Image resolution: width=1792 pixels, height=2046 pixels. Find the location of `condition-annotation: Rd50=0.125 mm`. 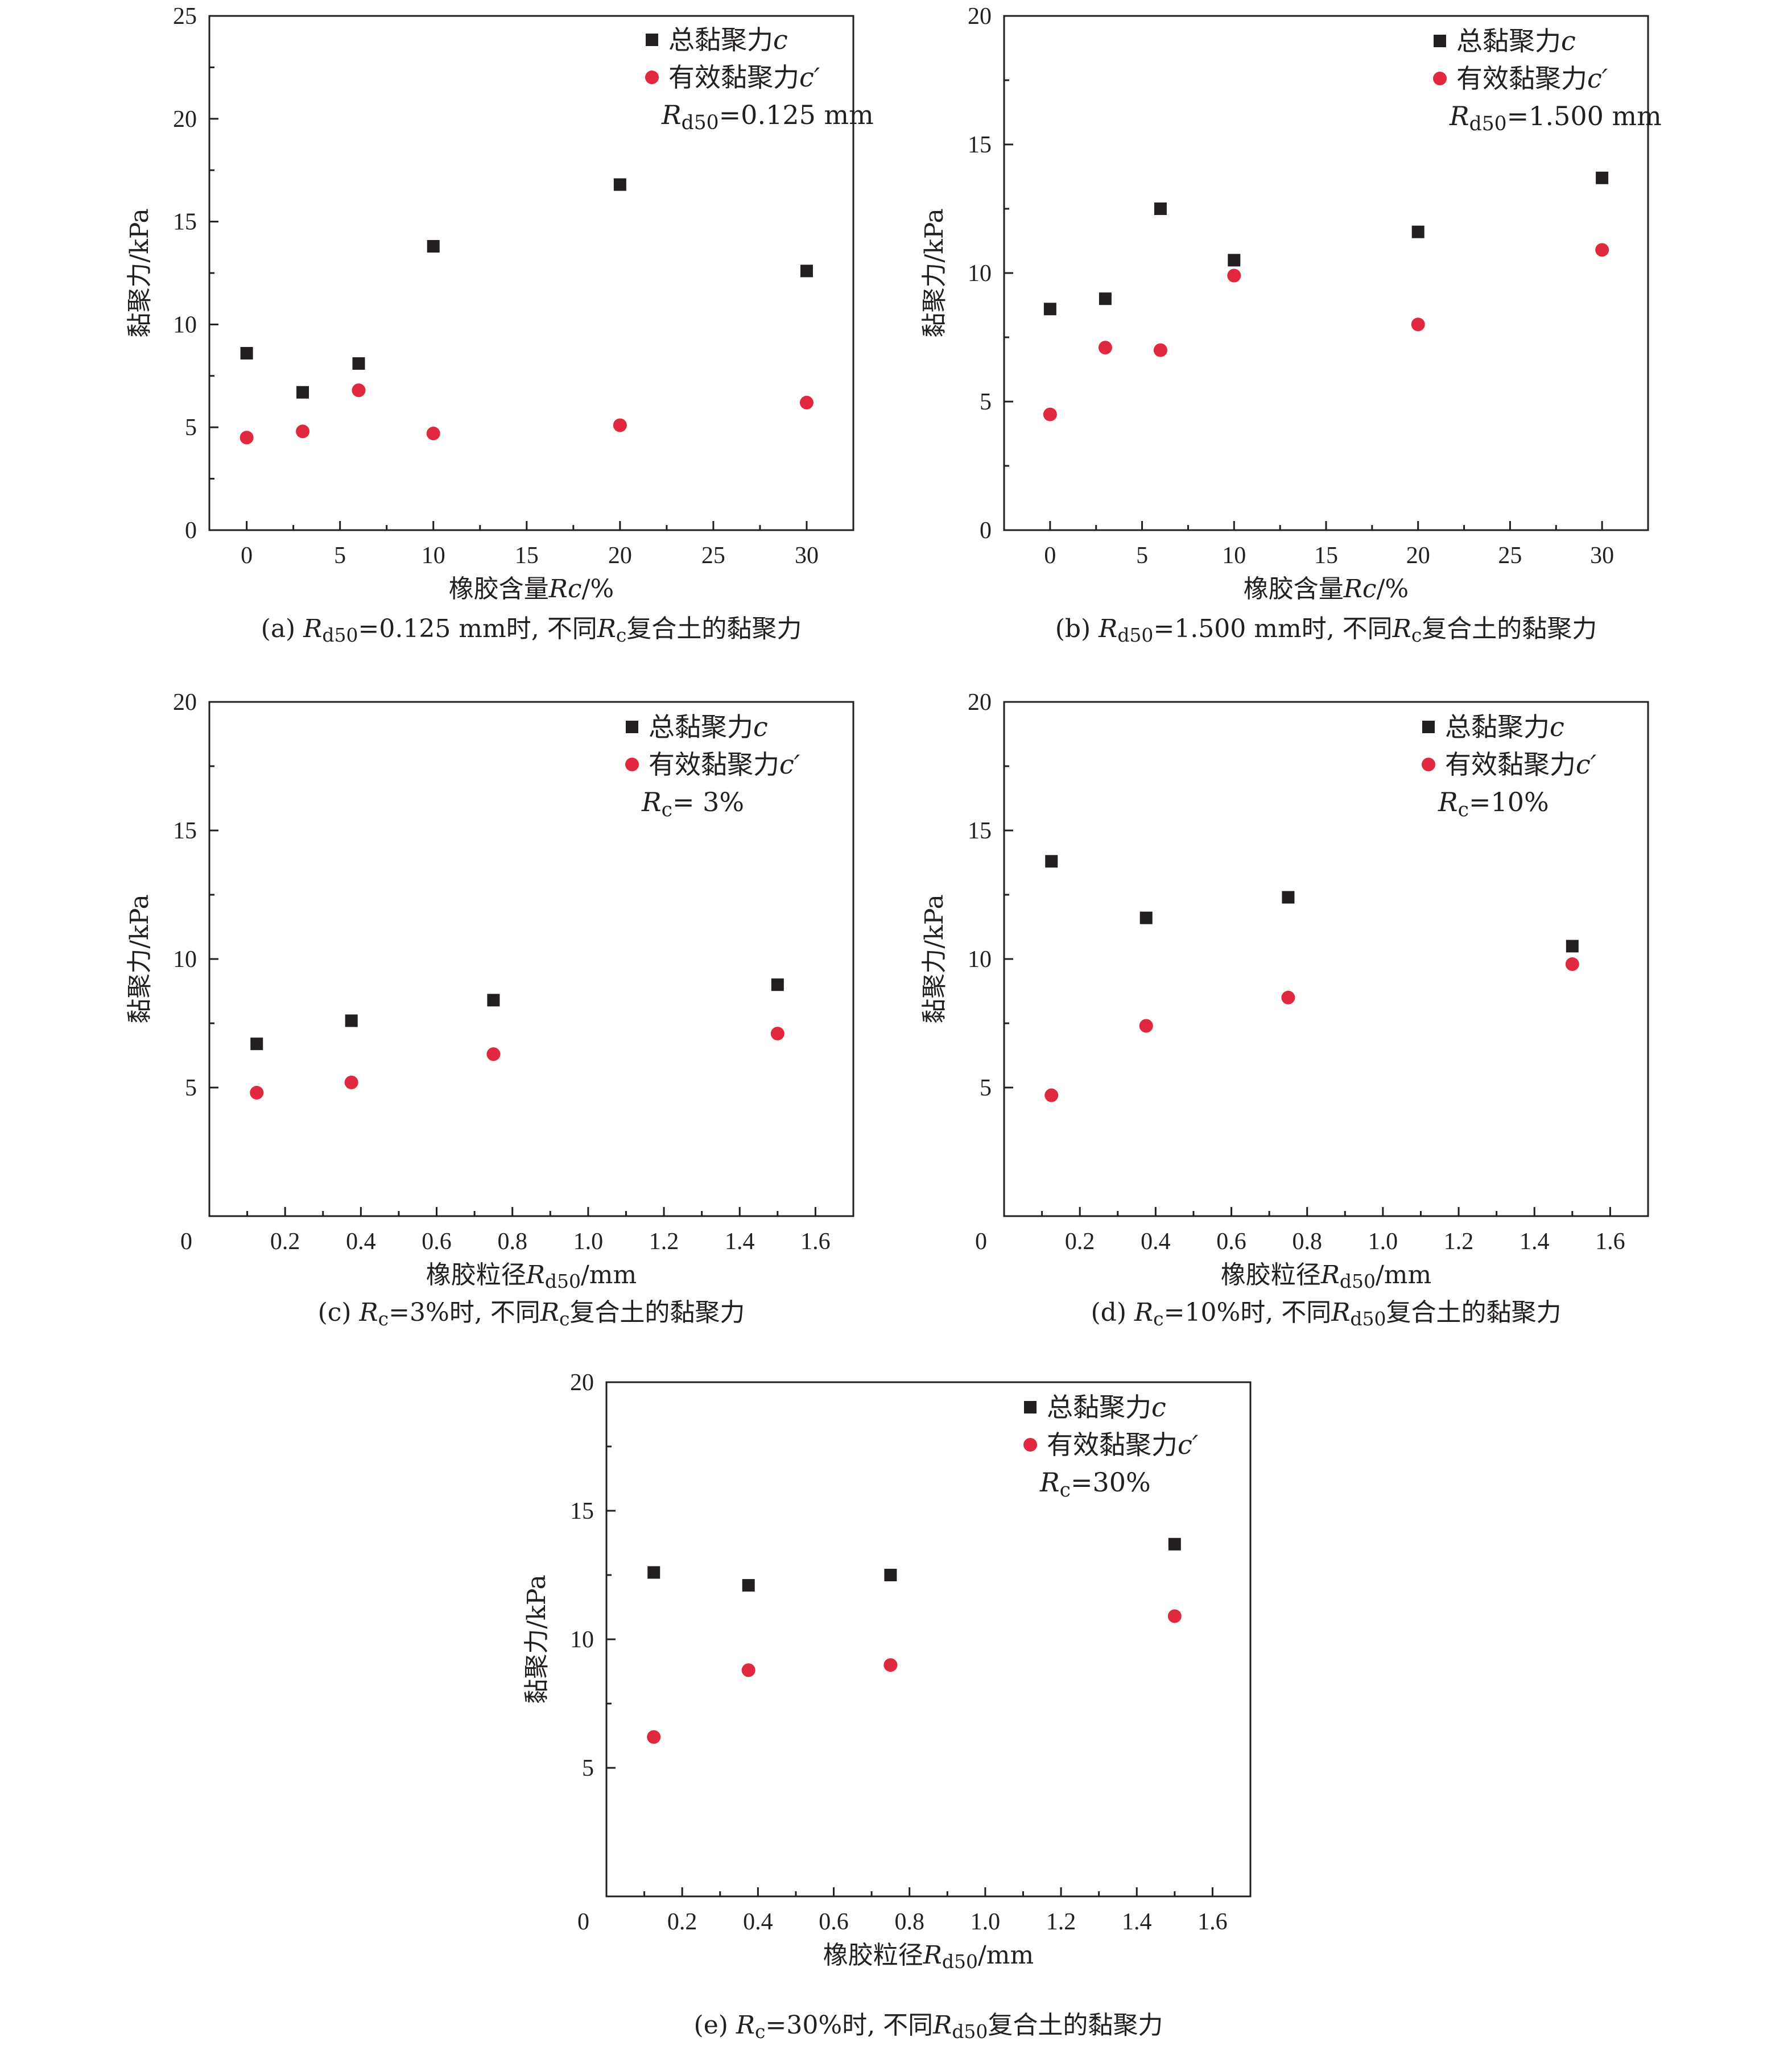

condition-annotation: Rd50=0.125 mm is located at coordinates (767, 117).